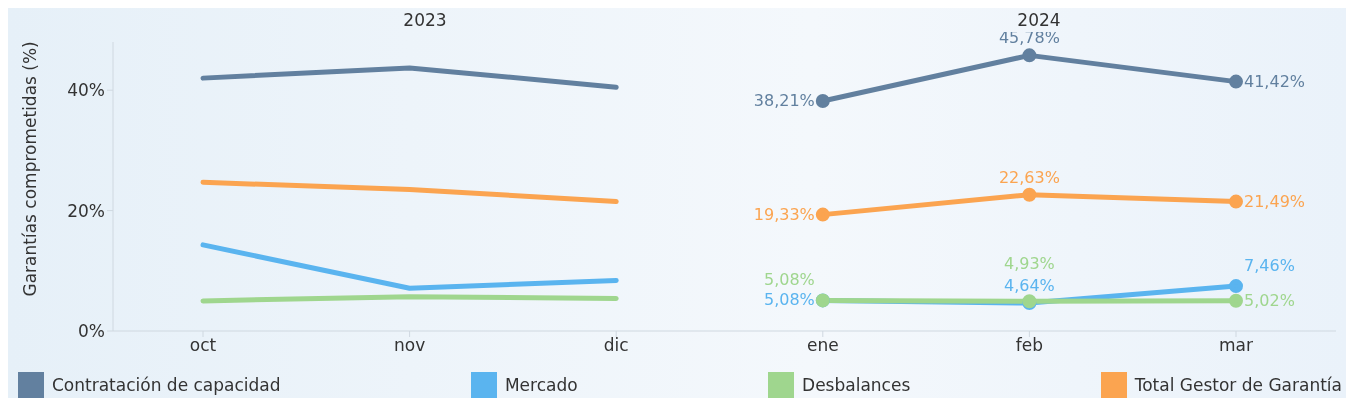 The image size is (1354, 412). What do you see at coordinates (1039, 20) in the screenshot?
I see `text: 2024` at bounding box center [1039, 20].